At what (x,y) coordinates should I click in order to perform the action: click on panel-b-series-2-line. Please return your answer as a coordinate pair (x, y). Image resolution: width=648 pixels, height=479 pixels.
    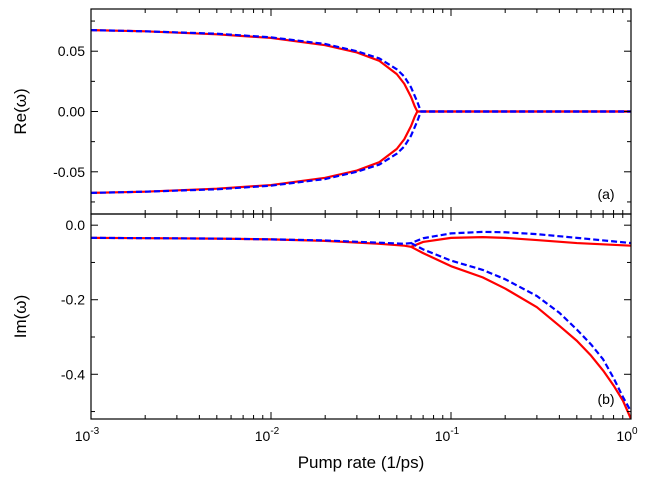
    Looking at the image, I should click on (520, 332).